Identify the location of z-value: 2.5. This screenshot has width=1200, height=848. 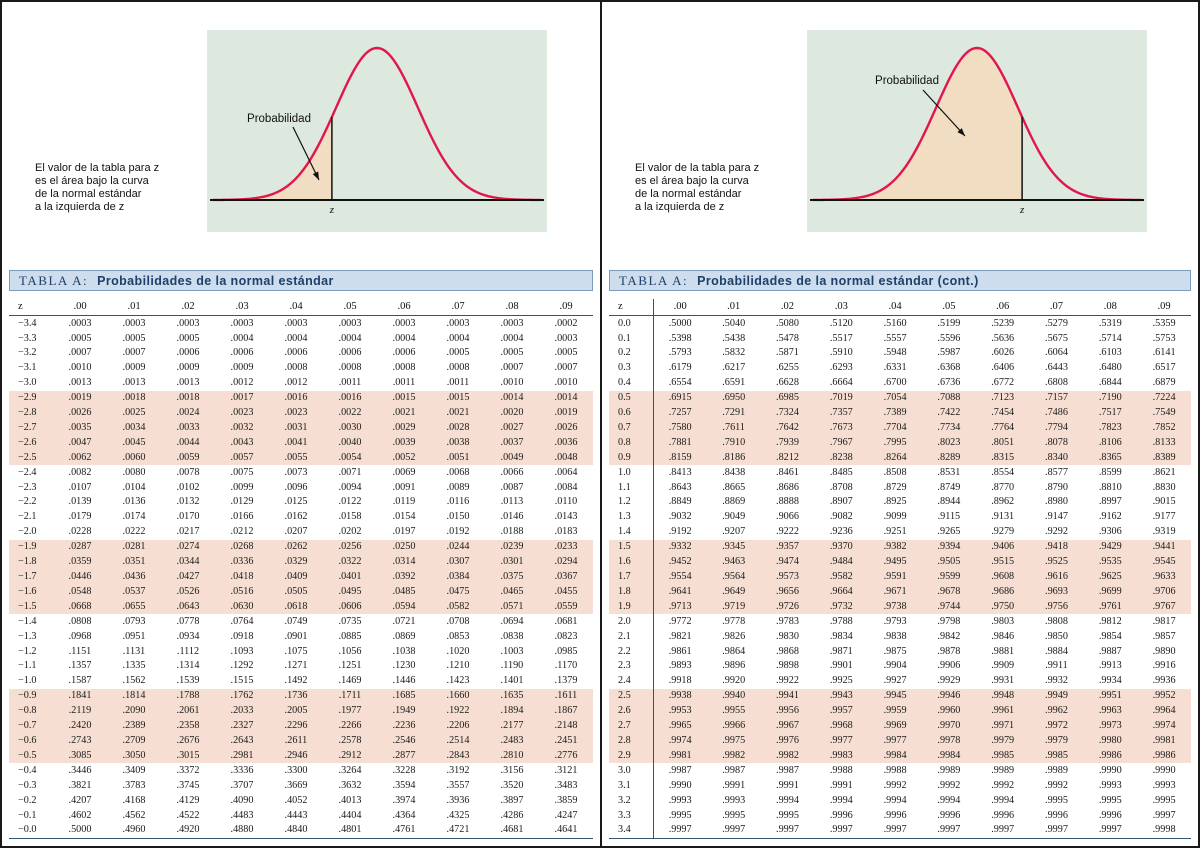
(631, 696).